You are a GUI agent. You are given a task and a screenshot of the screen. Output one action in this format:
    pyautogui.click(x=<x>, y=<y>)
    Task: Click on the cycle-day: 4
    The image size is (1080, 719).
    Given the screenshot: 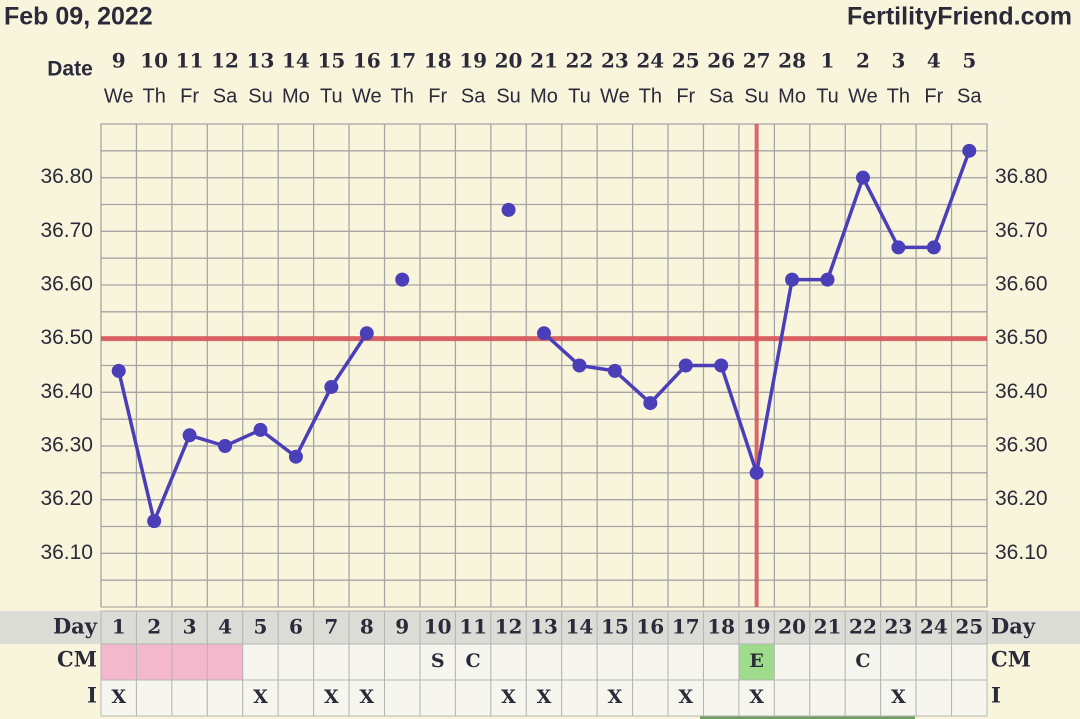 What is the action you would take?
    pyautogui.click(x=225, y=627)
    